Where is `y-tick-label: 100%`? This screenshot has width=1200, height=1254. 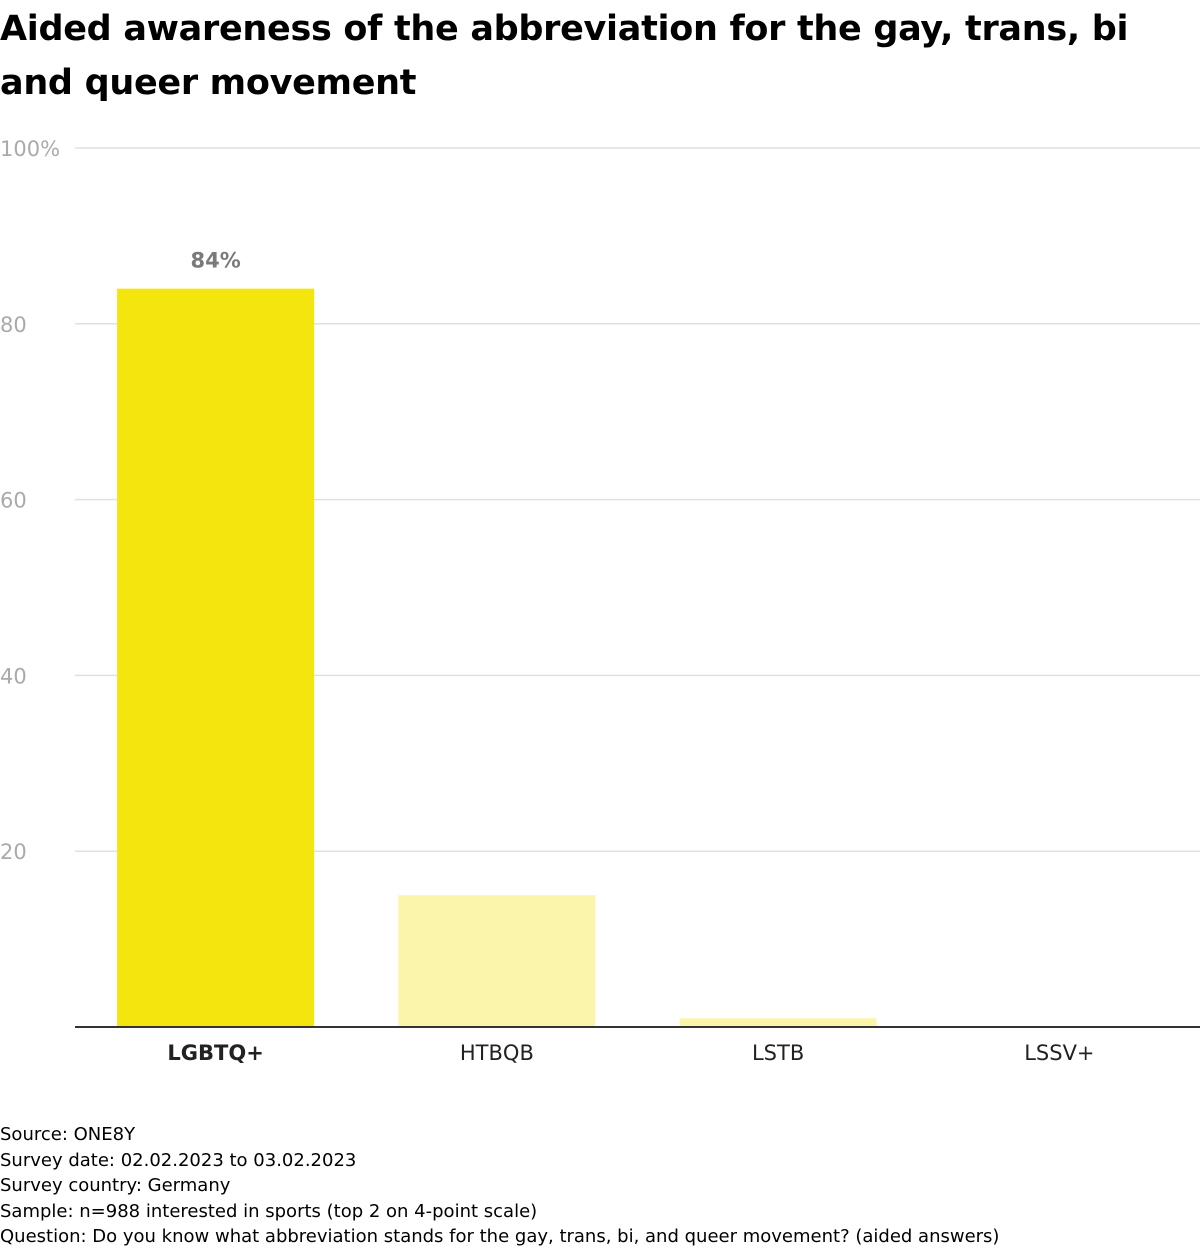
y-tick-label: 100% is located at coordinates (30, 149).